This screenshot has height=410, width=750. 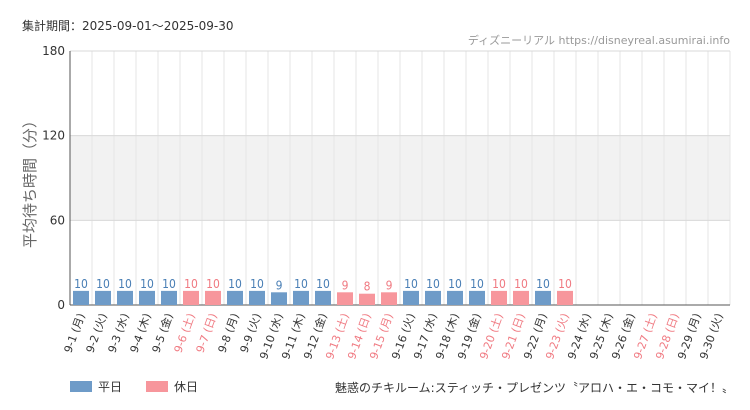 What do you see at coordinates (61, 305) in the screenshot?
I see `y-tick-label: 0` at bounding box center [61, 305].